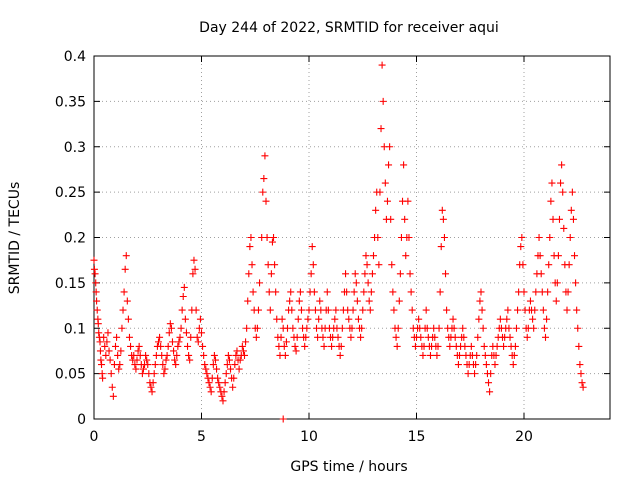 Image resolution: width=640 pixels, height=480 pixels. What do you see at coordinates (309, 437) in the screenshot?
I see `x-tick-label: 10` at bounding box center [309, 437].